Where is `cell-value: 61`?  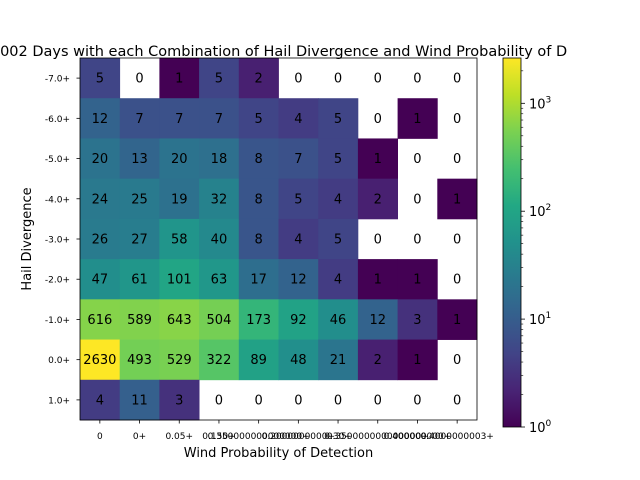
cell-value: 61 is located at coordinates (139, 280).